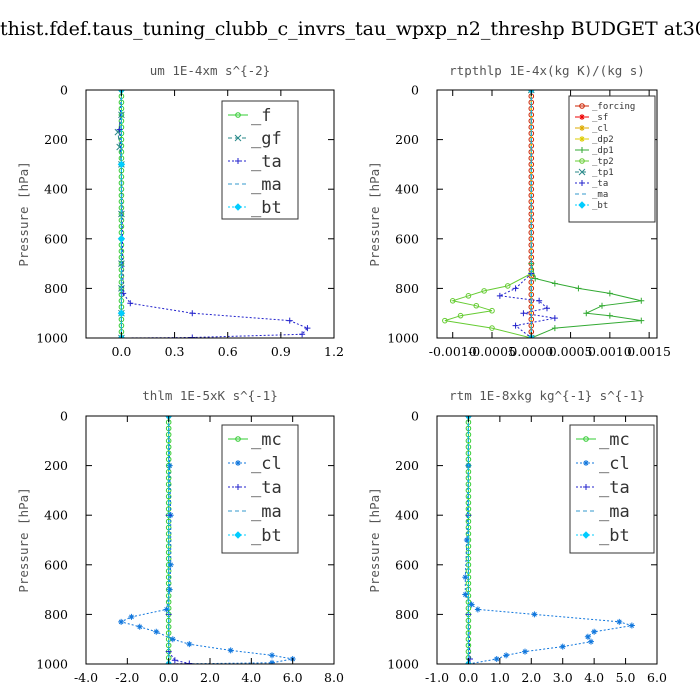  Describe the element at coordinates (334, 677) in the screenshot. I see `x-tick-label: 8.0` at that location.